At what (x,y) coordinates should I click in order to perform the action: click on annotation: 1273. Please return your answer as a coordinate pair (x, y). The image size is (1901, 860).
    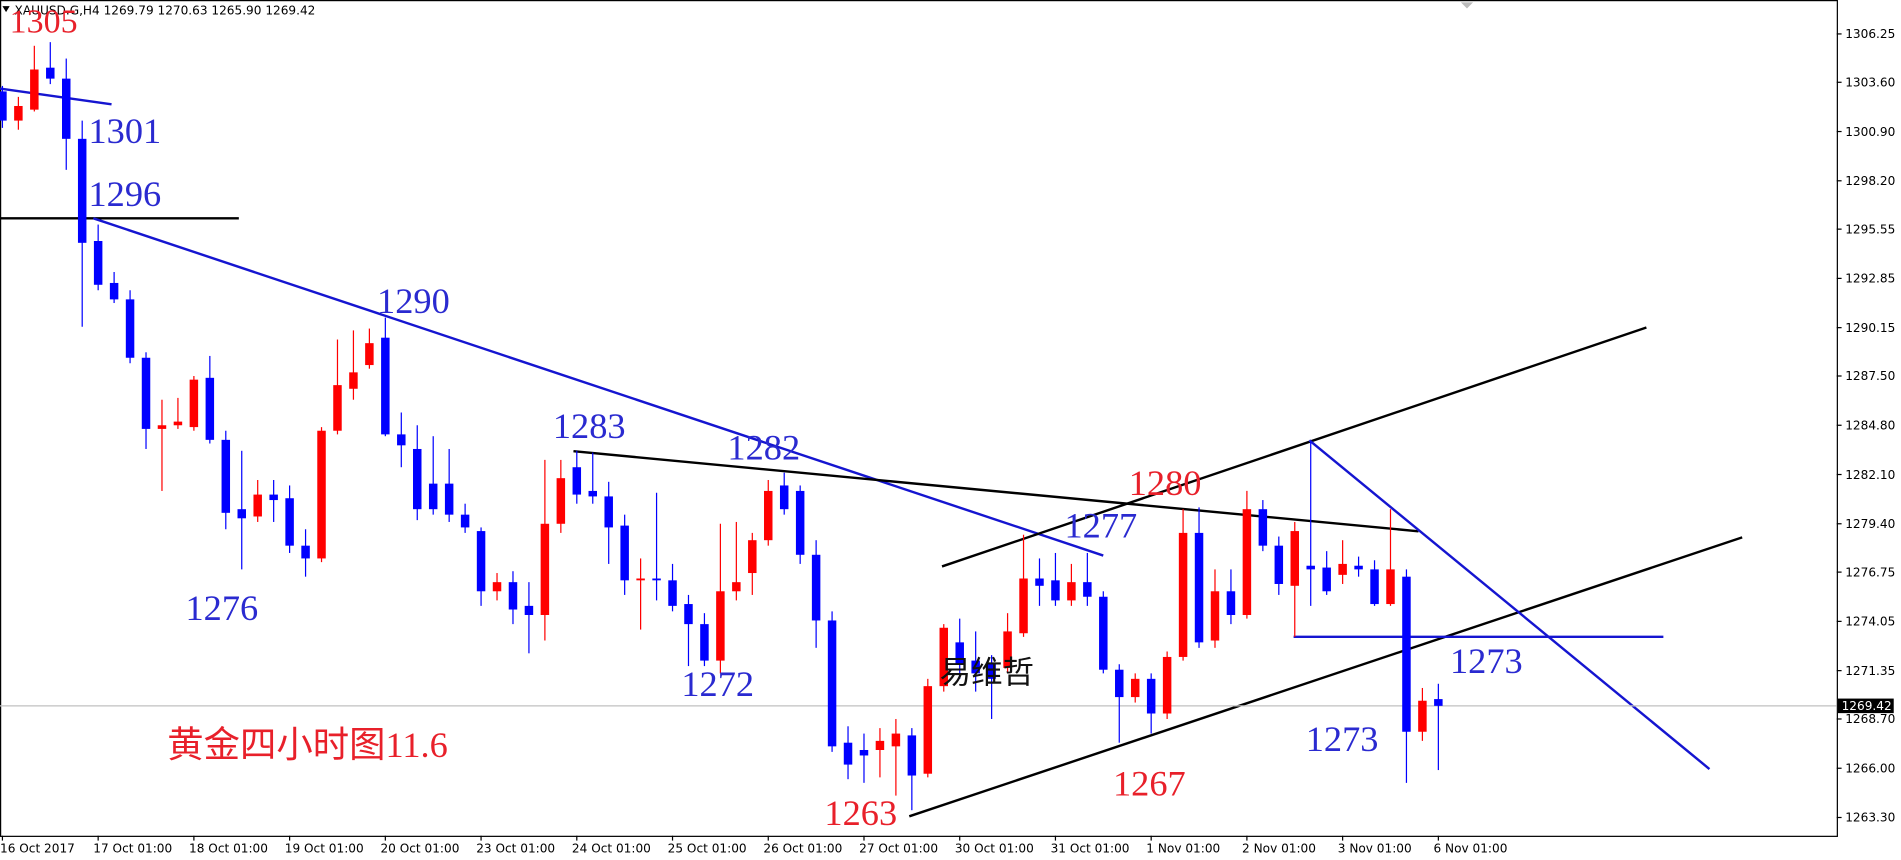
    Looking at the image, I should click on (1486, 661).